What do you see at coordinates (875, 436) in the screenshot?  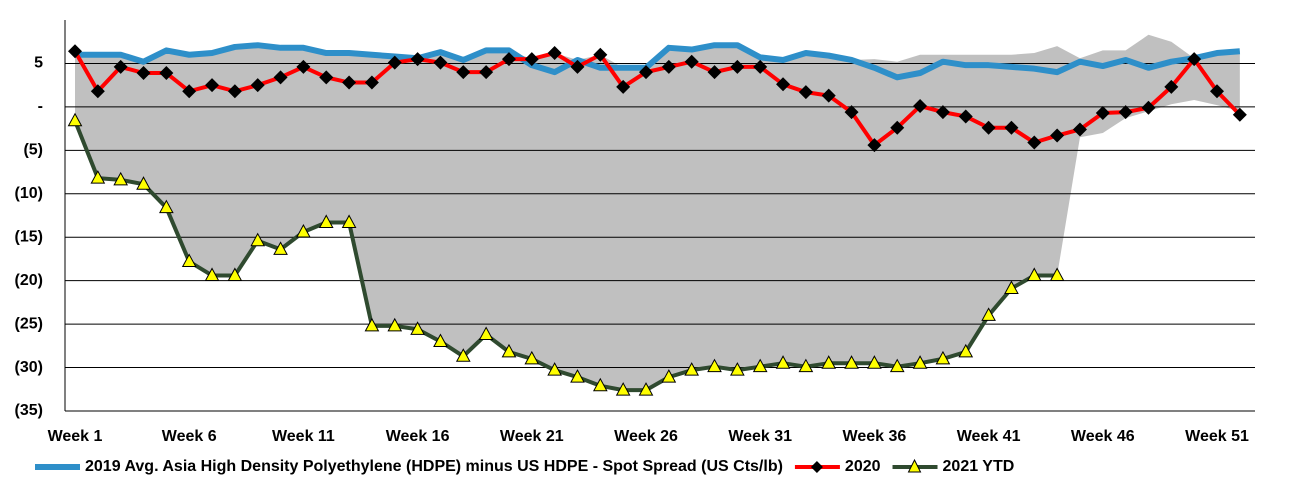 I see `x-tick-label: Week 36` at bounding box center [875, 436].